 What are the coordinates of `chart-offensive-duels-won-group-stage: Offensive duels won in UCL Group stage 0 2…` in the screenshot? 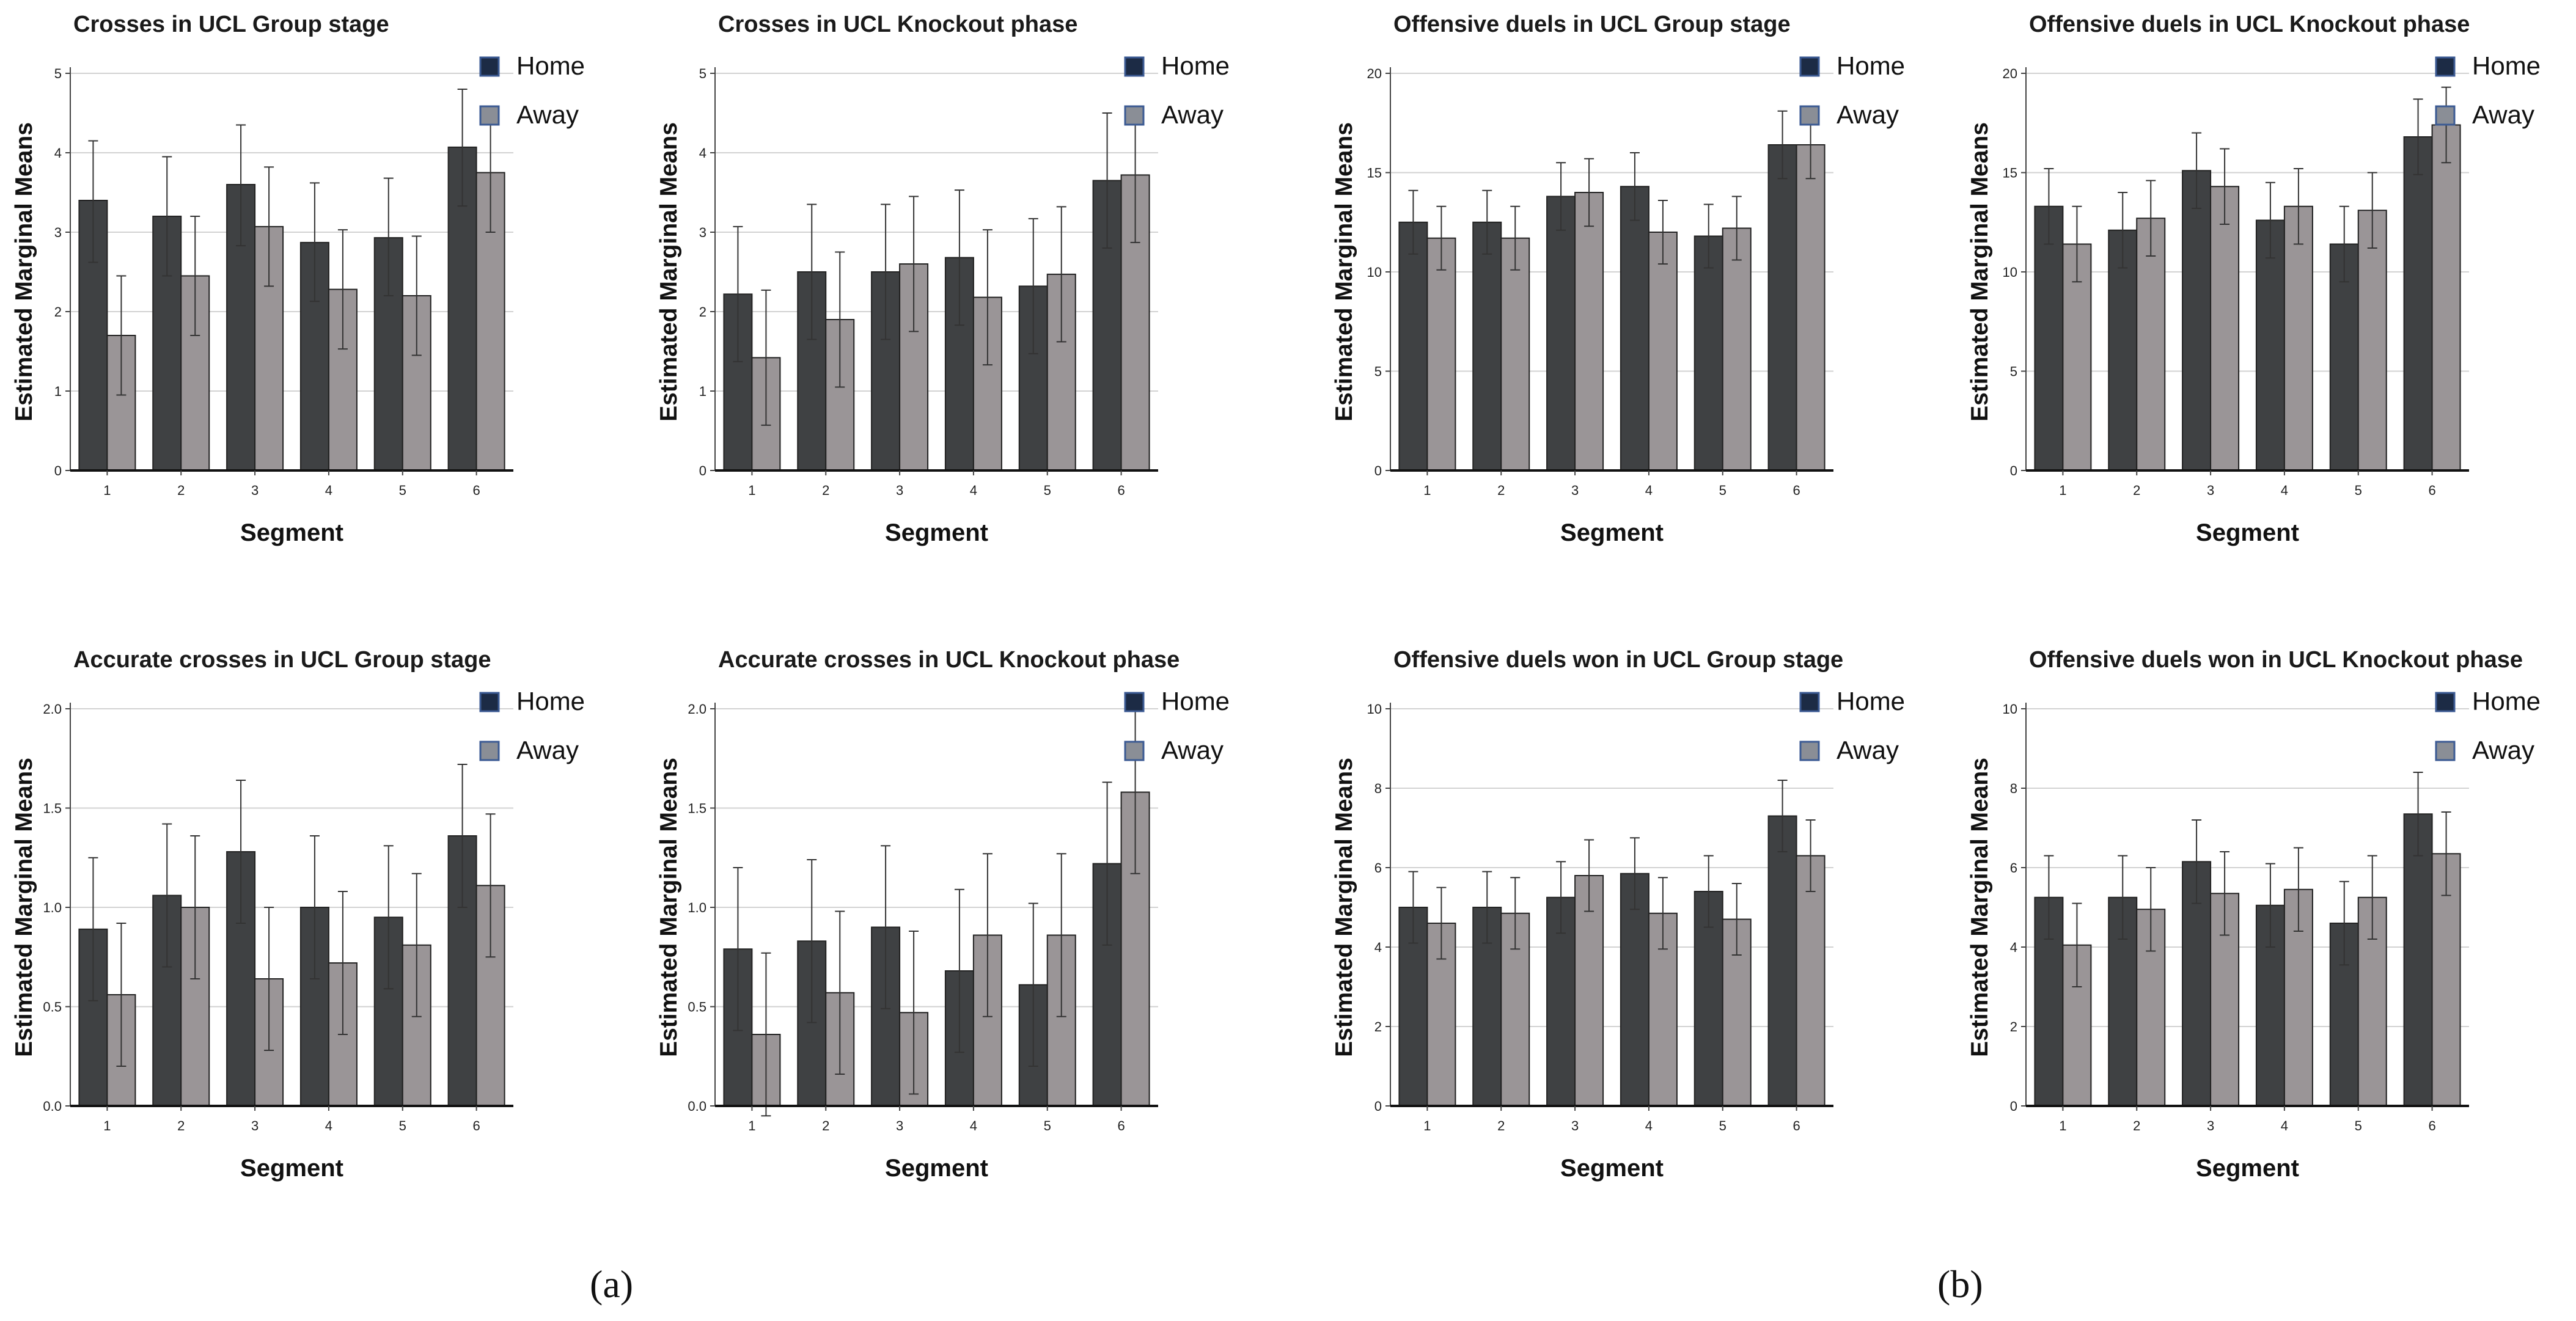 It's located at (1625, 917).